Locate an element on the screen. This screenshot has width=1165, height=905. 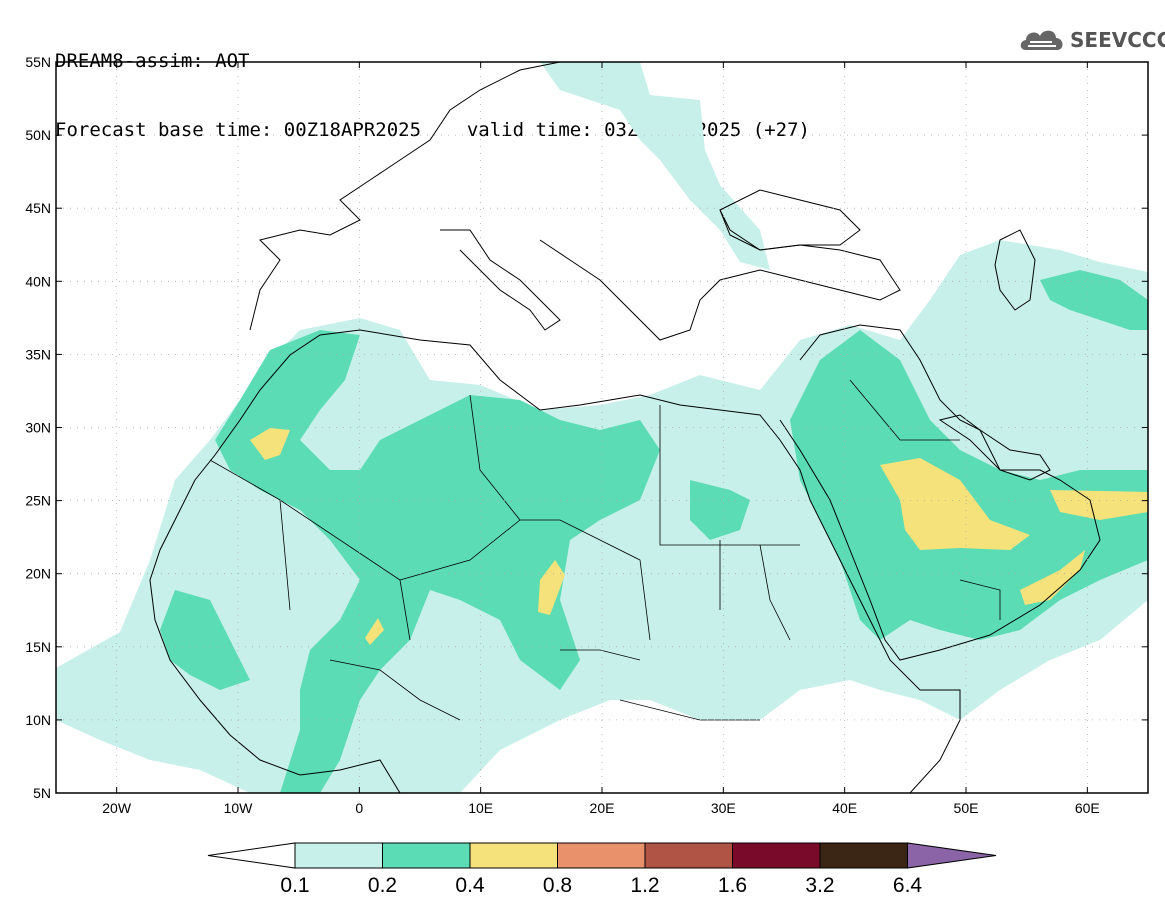
lat-label: 10N is located at coordinates (38, 720).